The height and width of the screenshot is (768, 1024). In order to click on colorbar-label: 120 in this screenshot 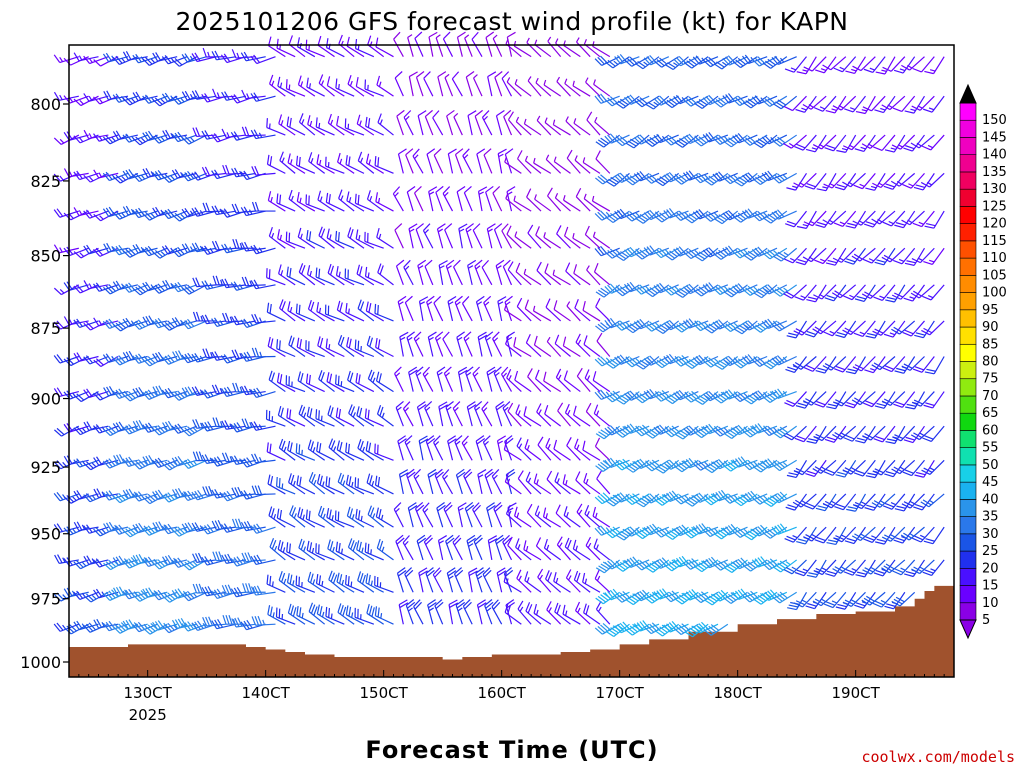, I will do `click(994, 224)`.